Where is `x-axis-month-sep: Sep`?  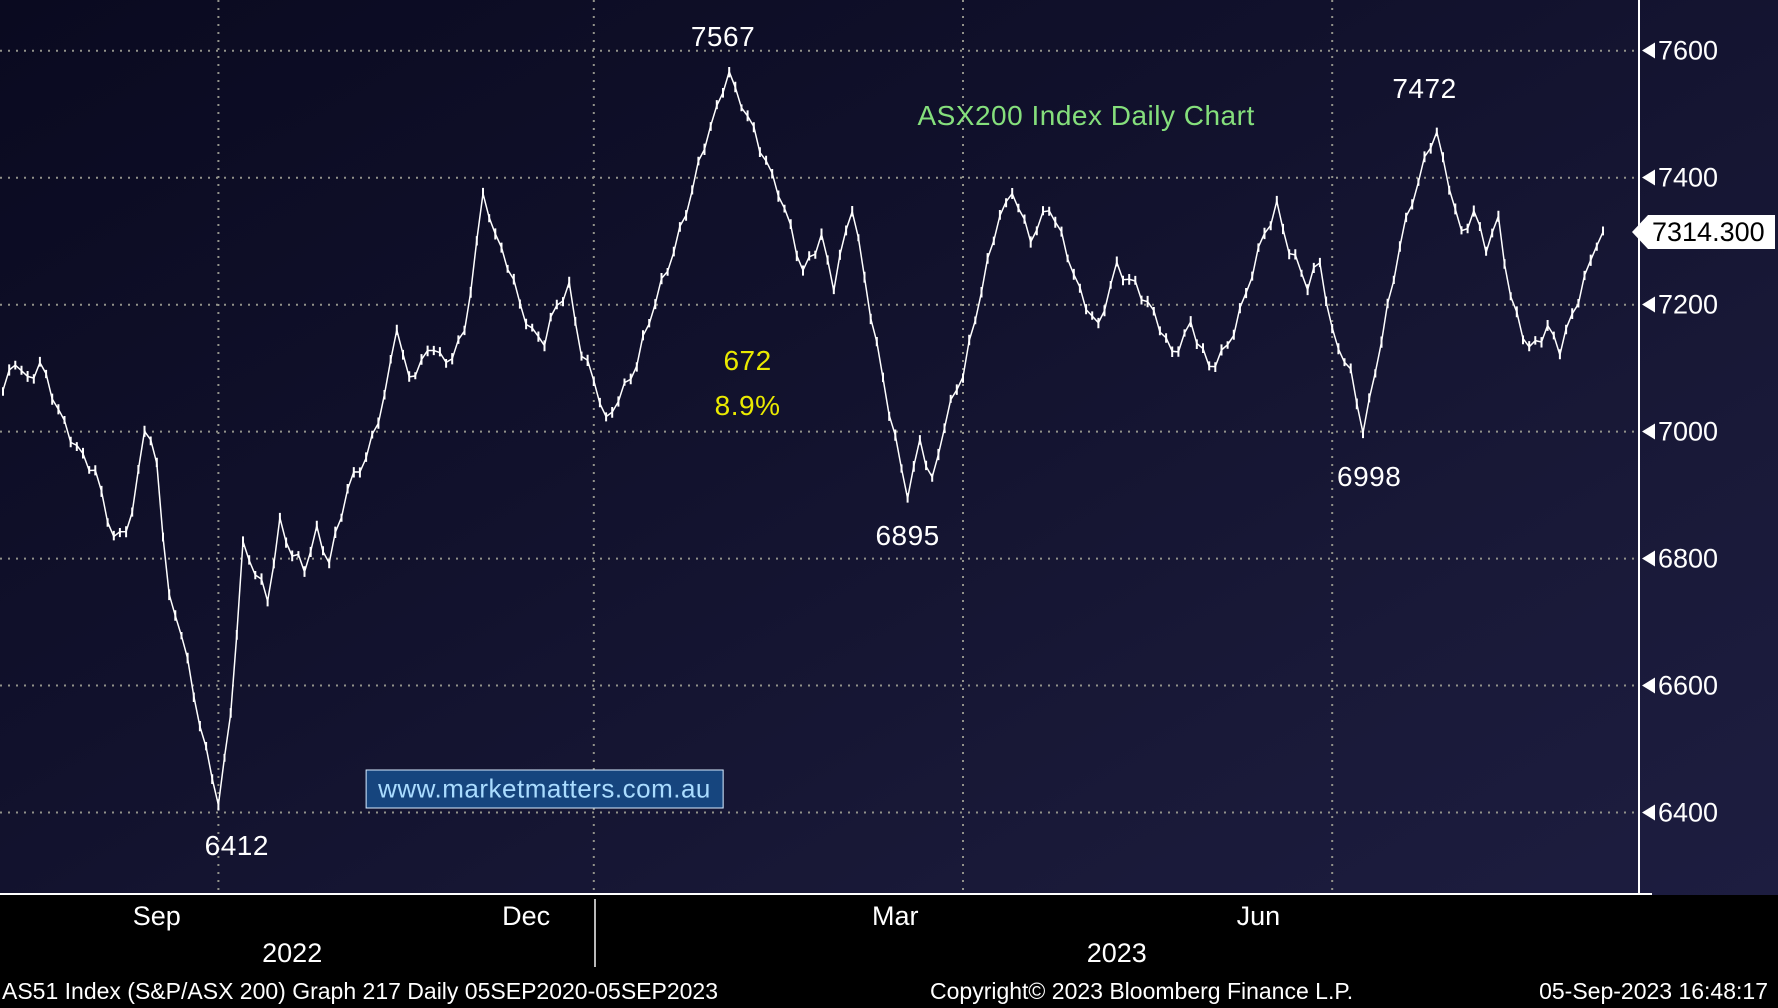
x-axis-month-sep: Sep is located at coordinates (156, 916).